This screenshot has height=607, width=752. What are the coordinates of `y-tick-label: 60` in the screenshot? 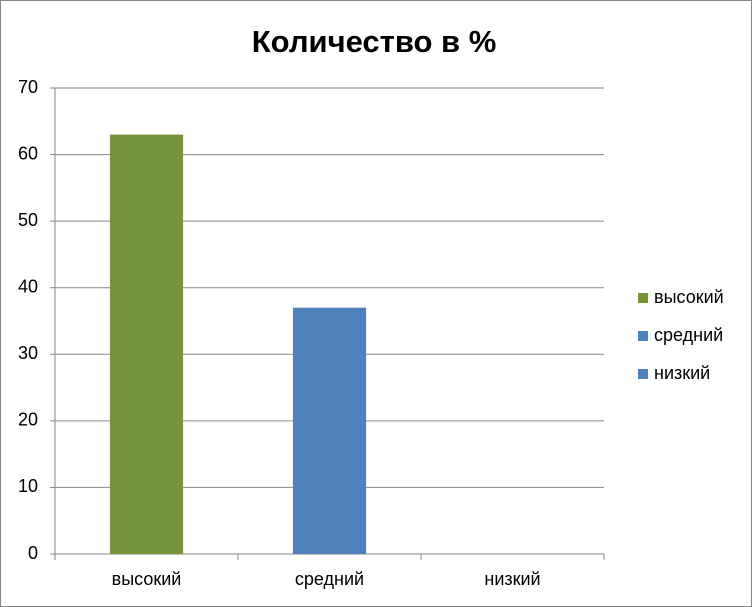 It's located at (28, 153).